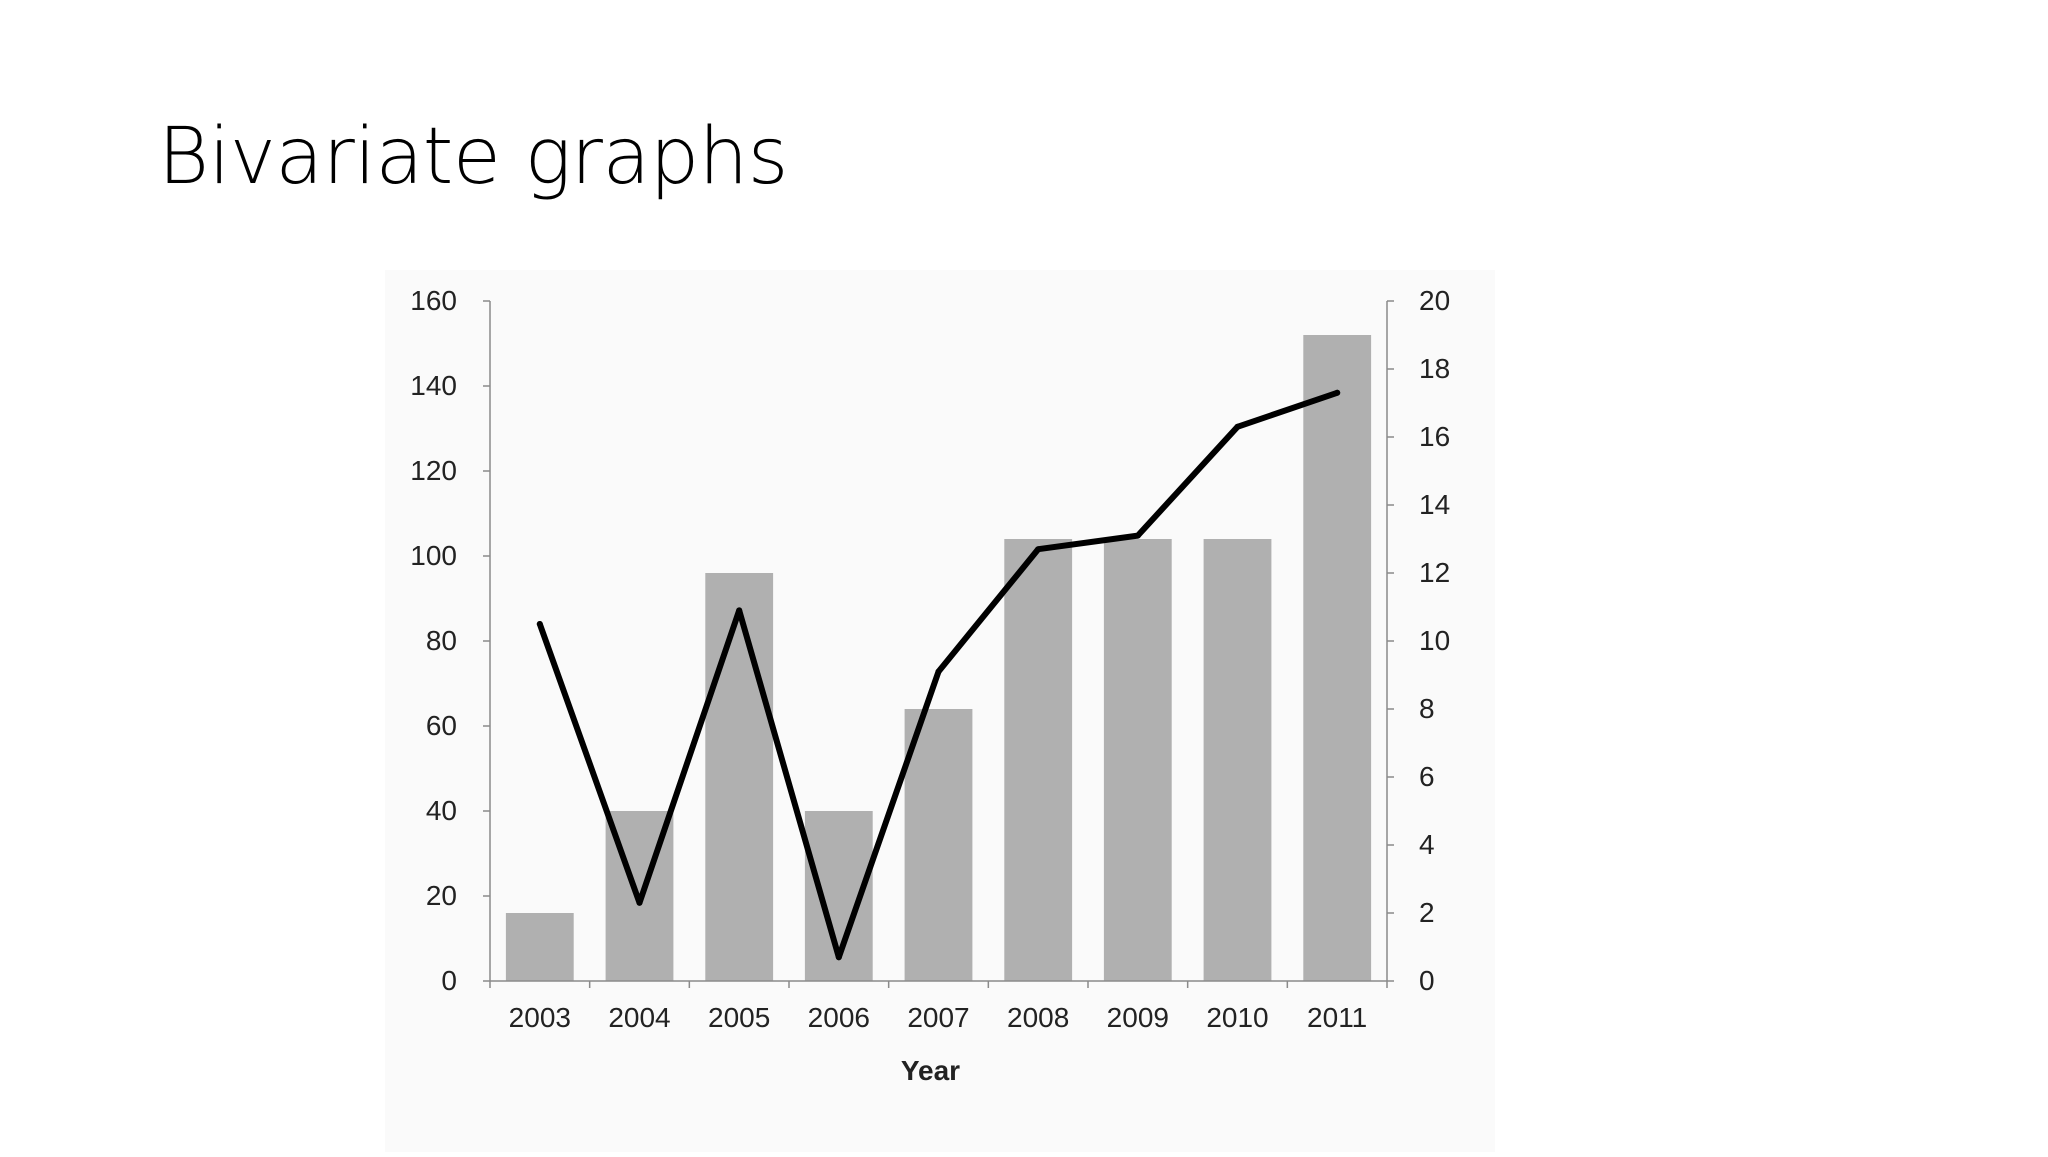  What do you see at coordinates (1427, 912) in the screenshot?
I see `right-axis-tick-label: 2` at bounding box center [1427, 912].